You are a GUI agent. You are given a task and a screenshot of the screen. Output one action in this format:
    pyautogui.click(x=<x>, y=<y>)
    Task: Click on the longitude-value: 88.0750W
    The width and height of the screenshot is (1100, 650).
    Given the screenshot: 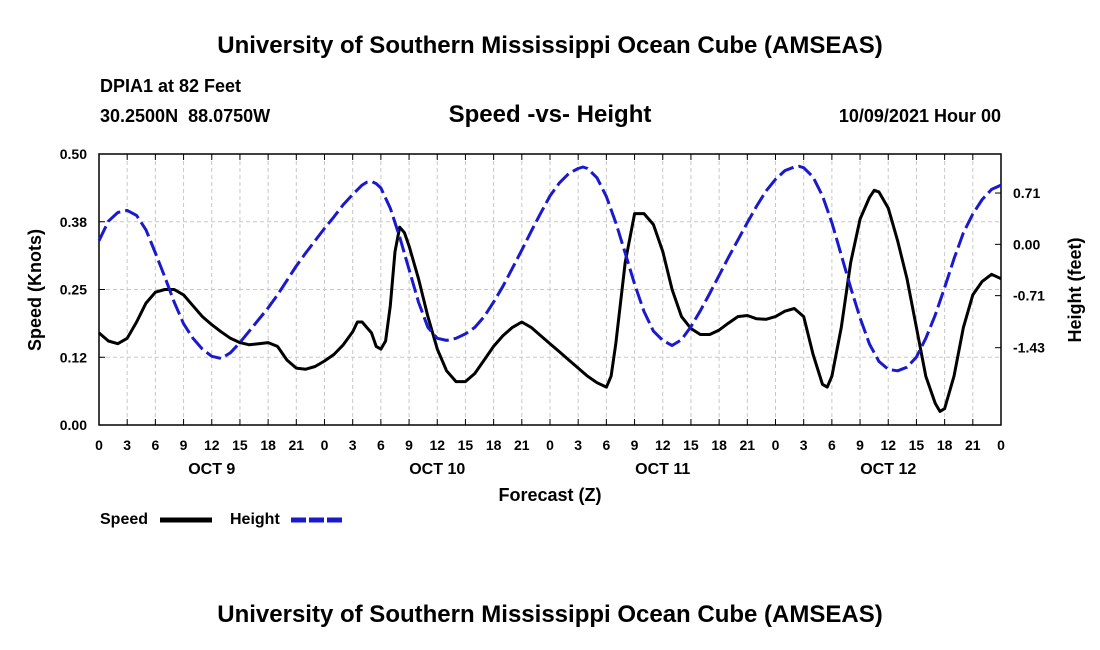 What is the action you would take?
    pyautogui.click(x=229, y=116)
    